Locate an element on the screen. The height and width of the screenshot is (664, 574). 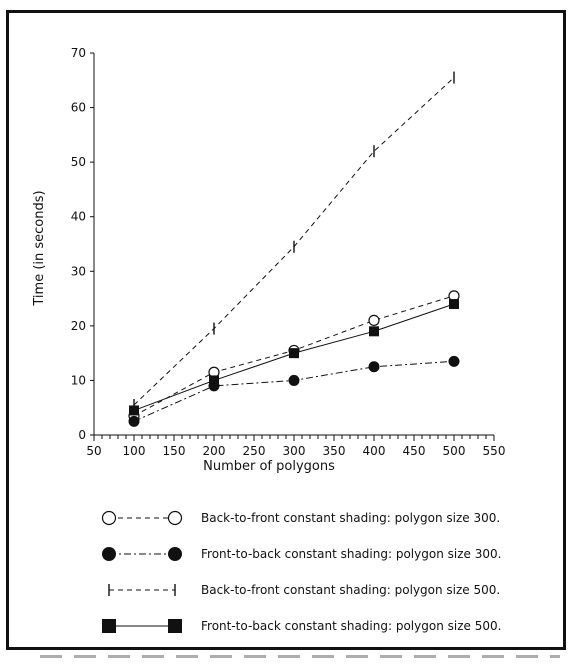
x-tick-label: 50 is located at coordinates (93, 451).